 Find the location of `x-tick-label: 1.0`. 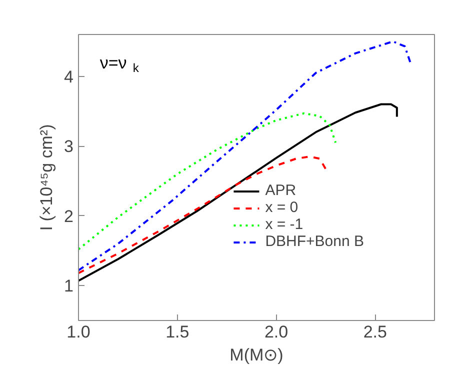

x-tick-label: 1.0 is located at coordinates (78, 332).